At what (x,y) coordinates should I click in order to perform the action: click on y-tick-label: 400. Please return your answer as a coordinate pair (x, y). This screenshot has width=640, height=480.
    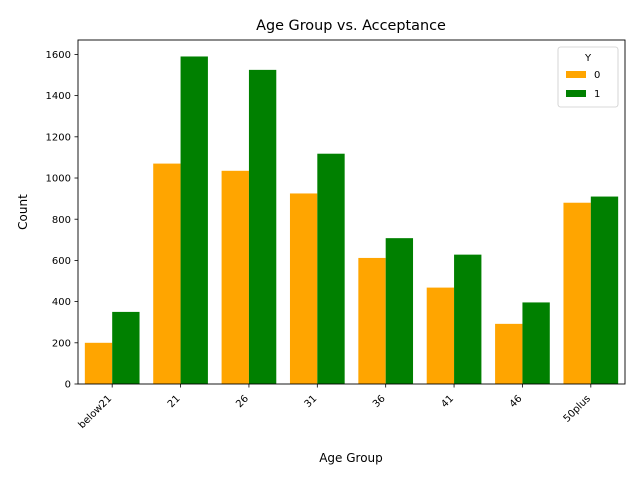
    Looking at the image, I should click on (61, 302).